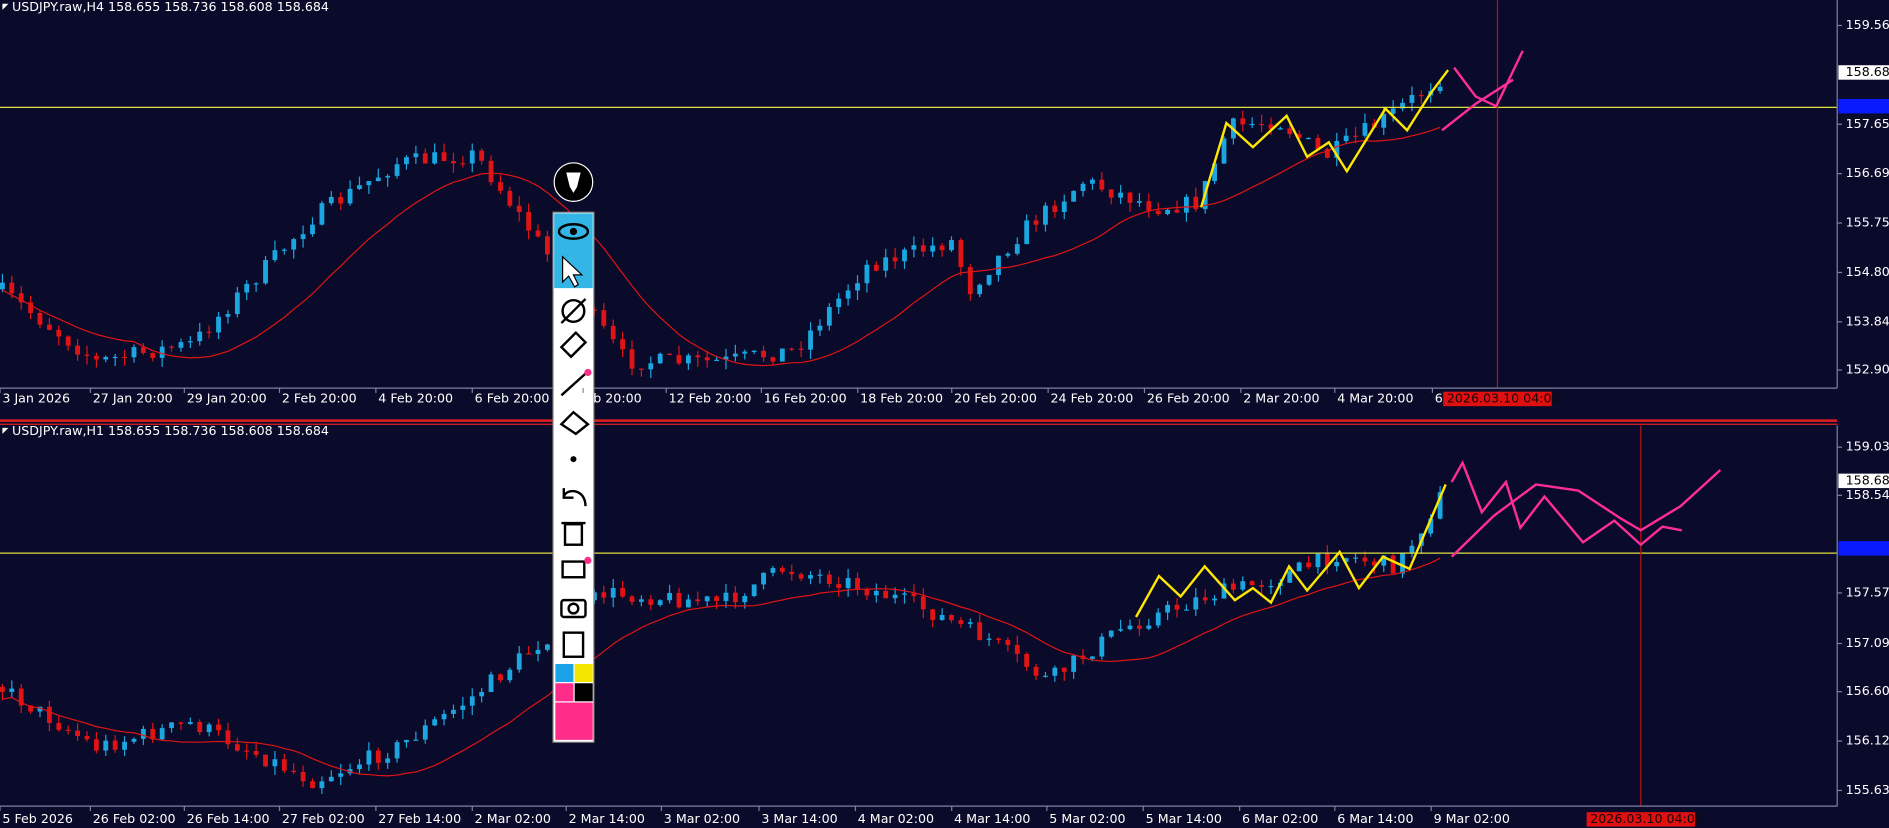 This screenshot has width=1889, height=828. I want to click on current-color, so click(574, 721).